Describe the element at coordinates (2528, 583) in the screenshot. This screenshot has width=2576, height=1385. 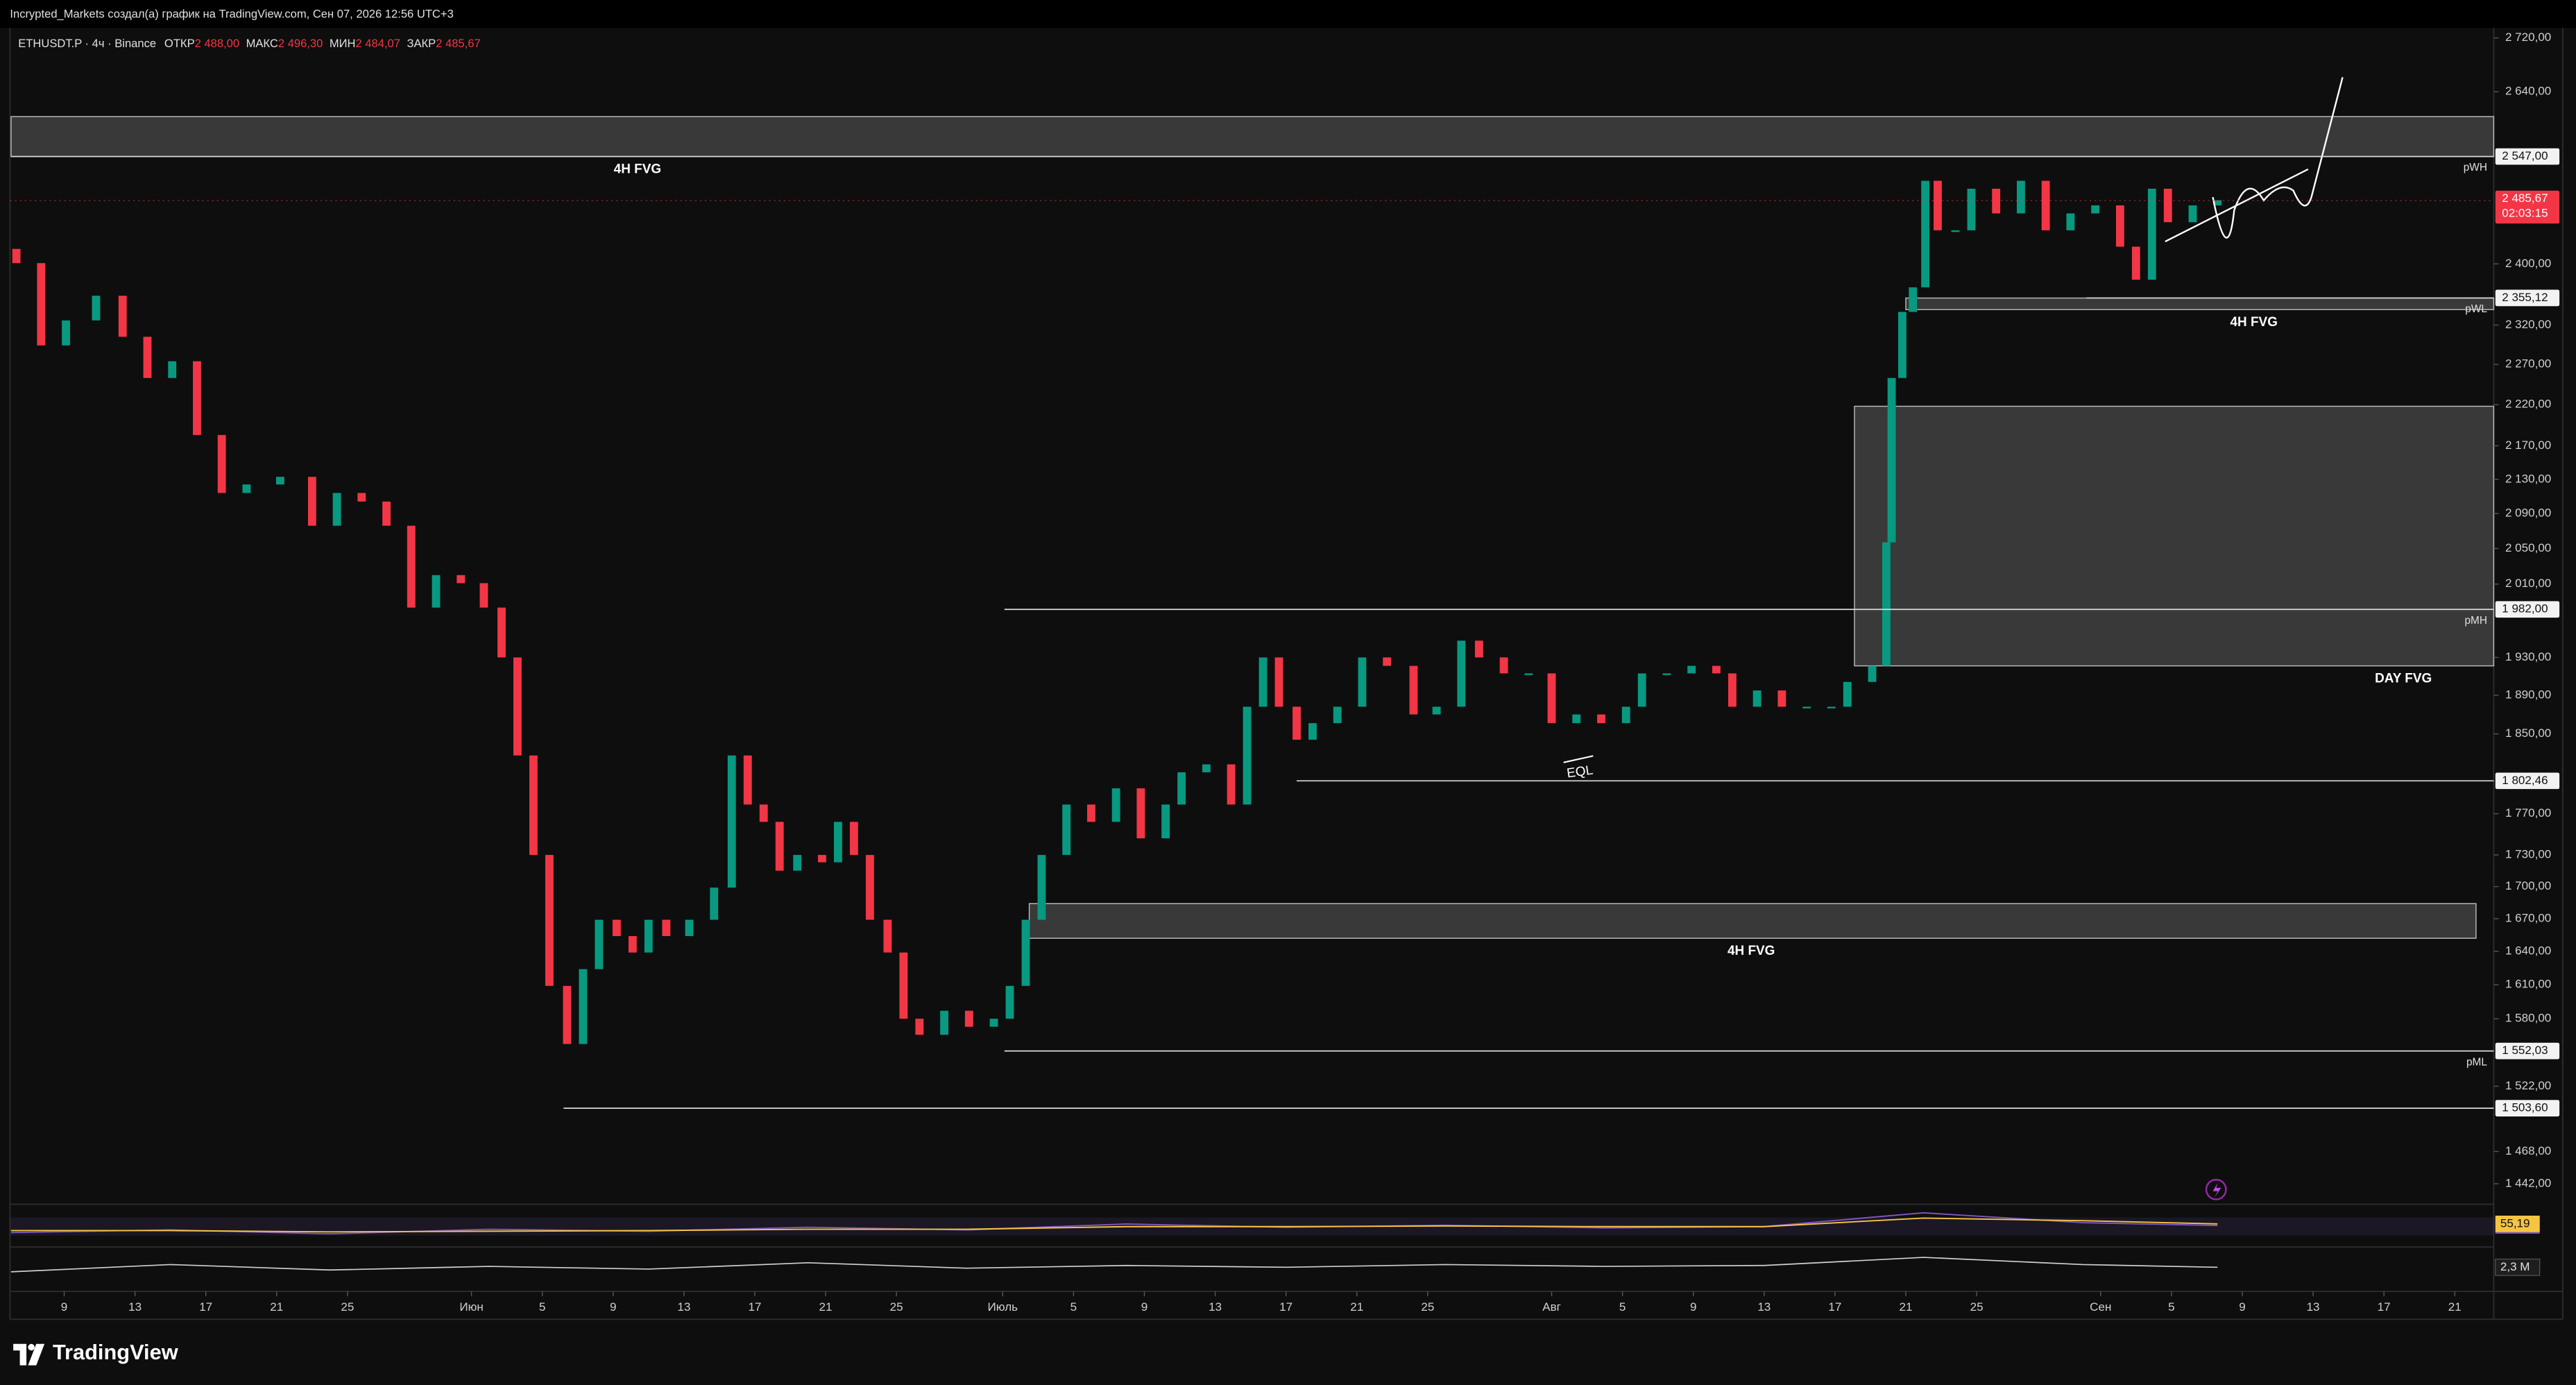
I see `y-tick-label: 2 010,00` at that location.